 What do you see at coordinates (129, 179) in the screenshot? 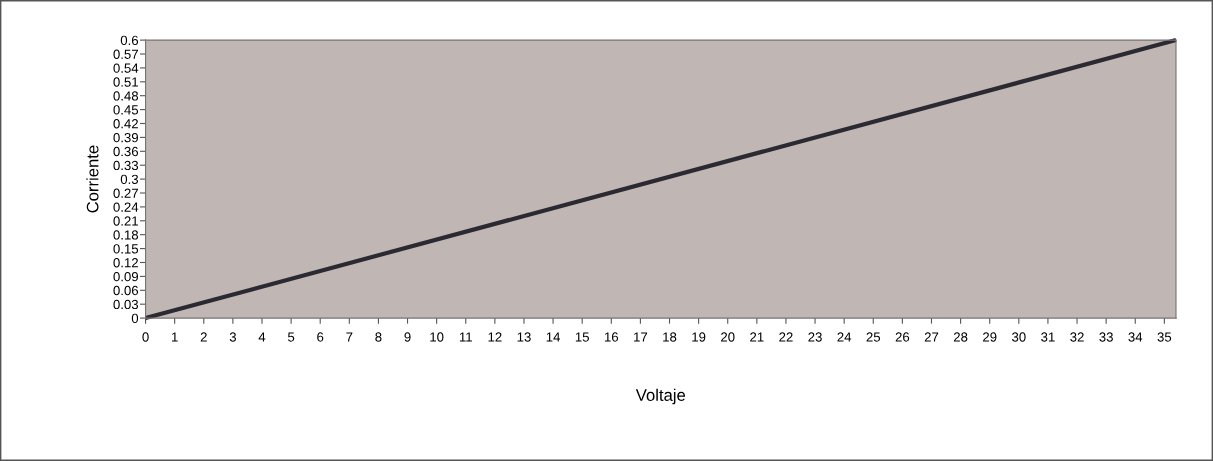
I see `y-tick-label: 0.3` at bounding box center [129, 179].